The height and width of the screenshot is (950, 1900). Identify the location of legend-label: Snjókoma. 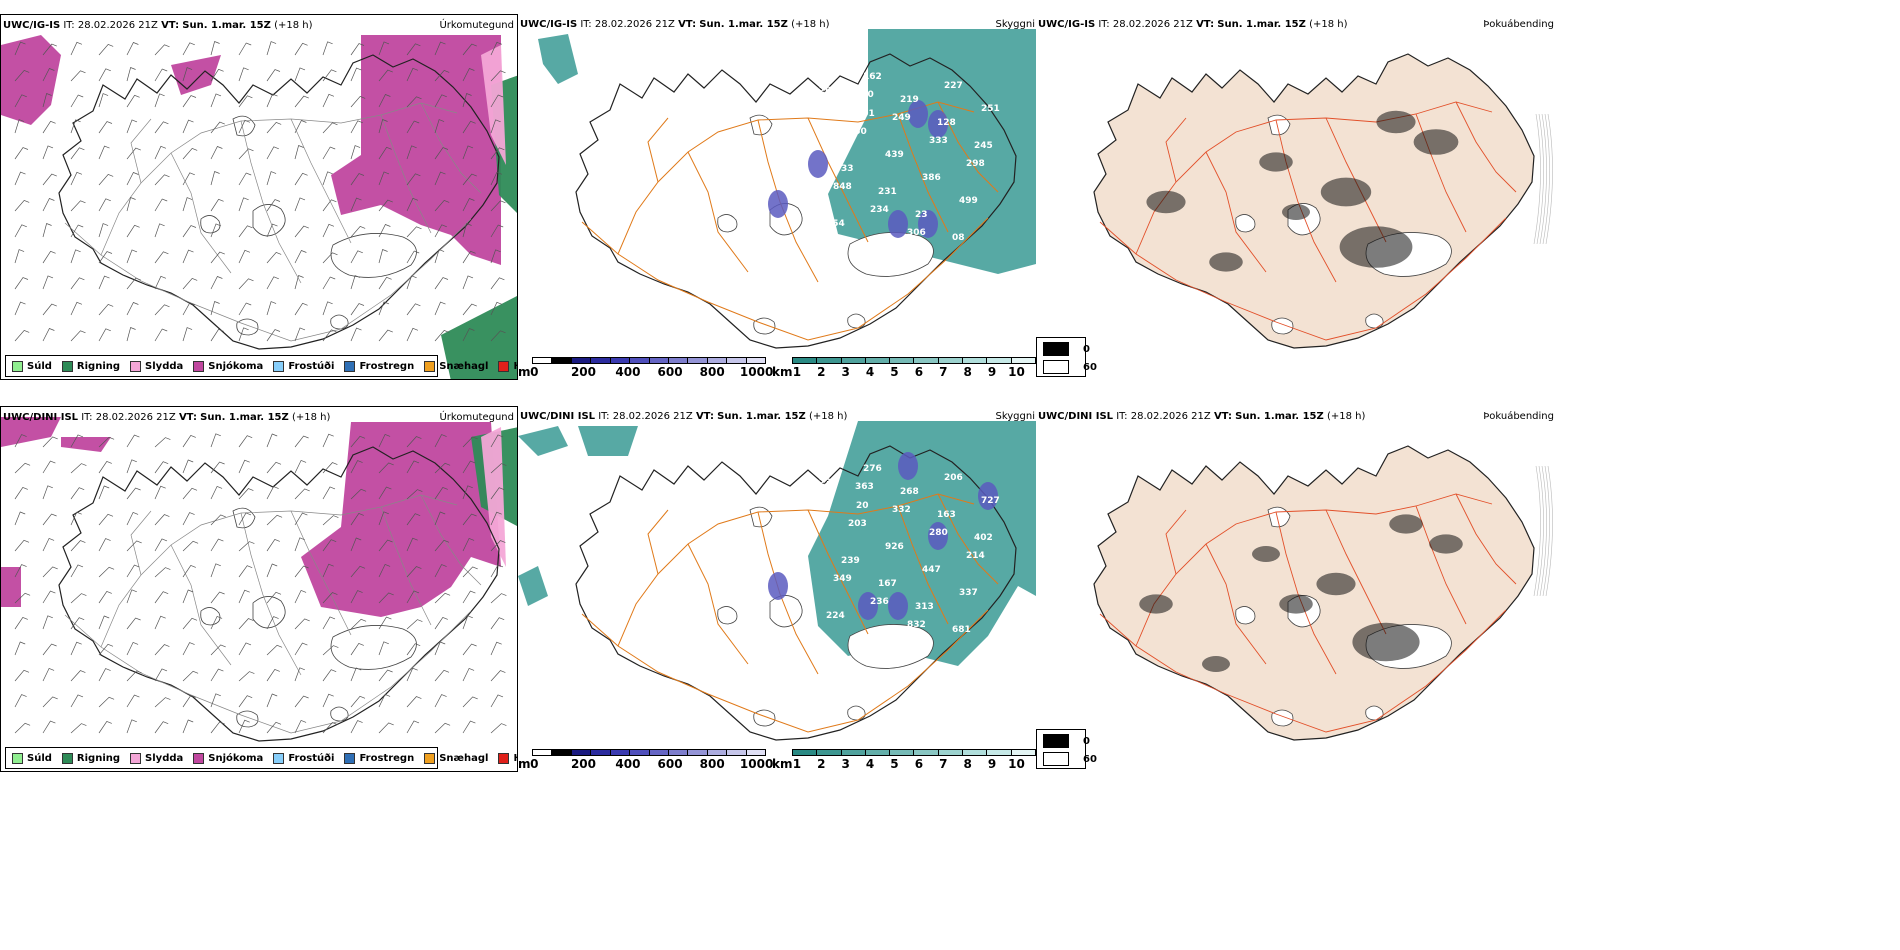
(236, 758).